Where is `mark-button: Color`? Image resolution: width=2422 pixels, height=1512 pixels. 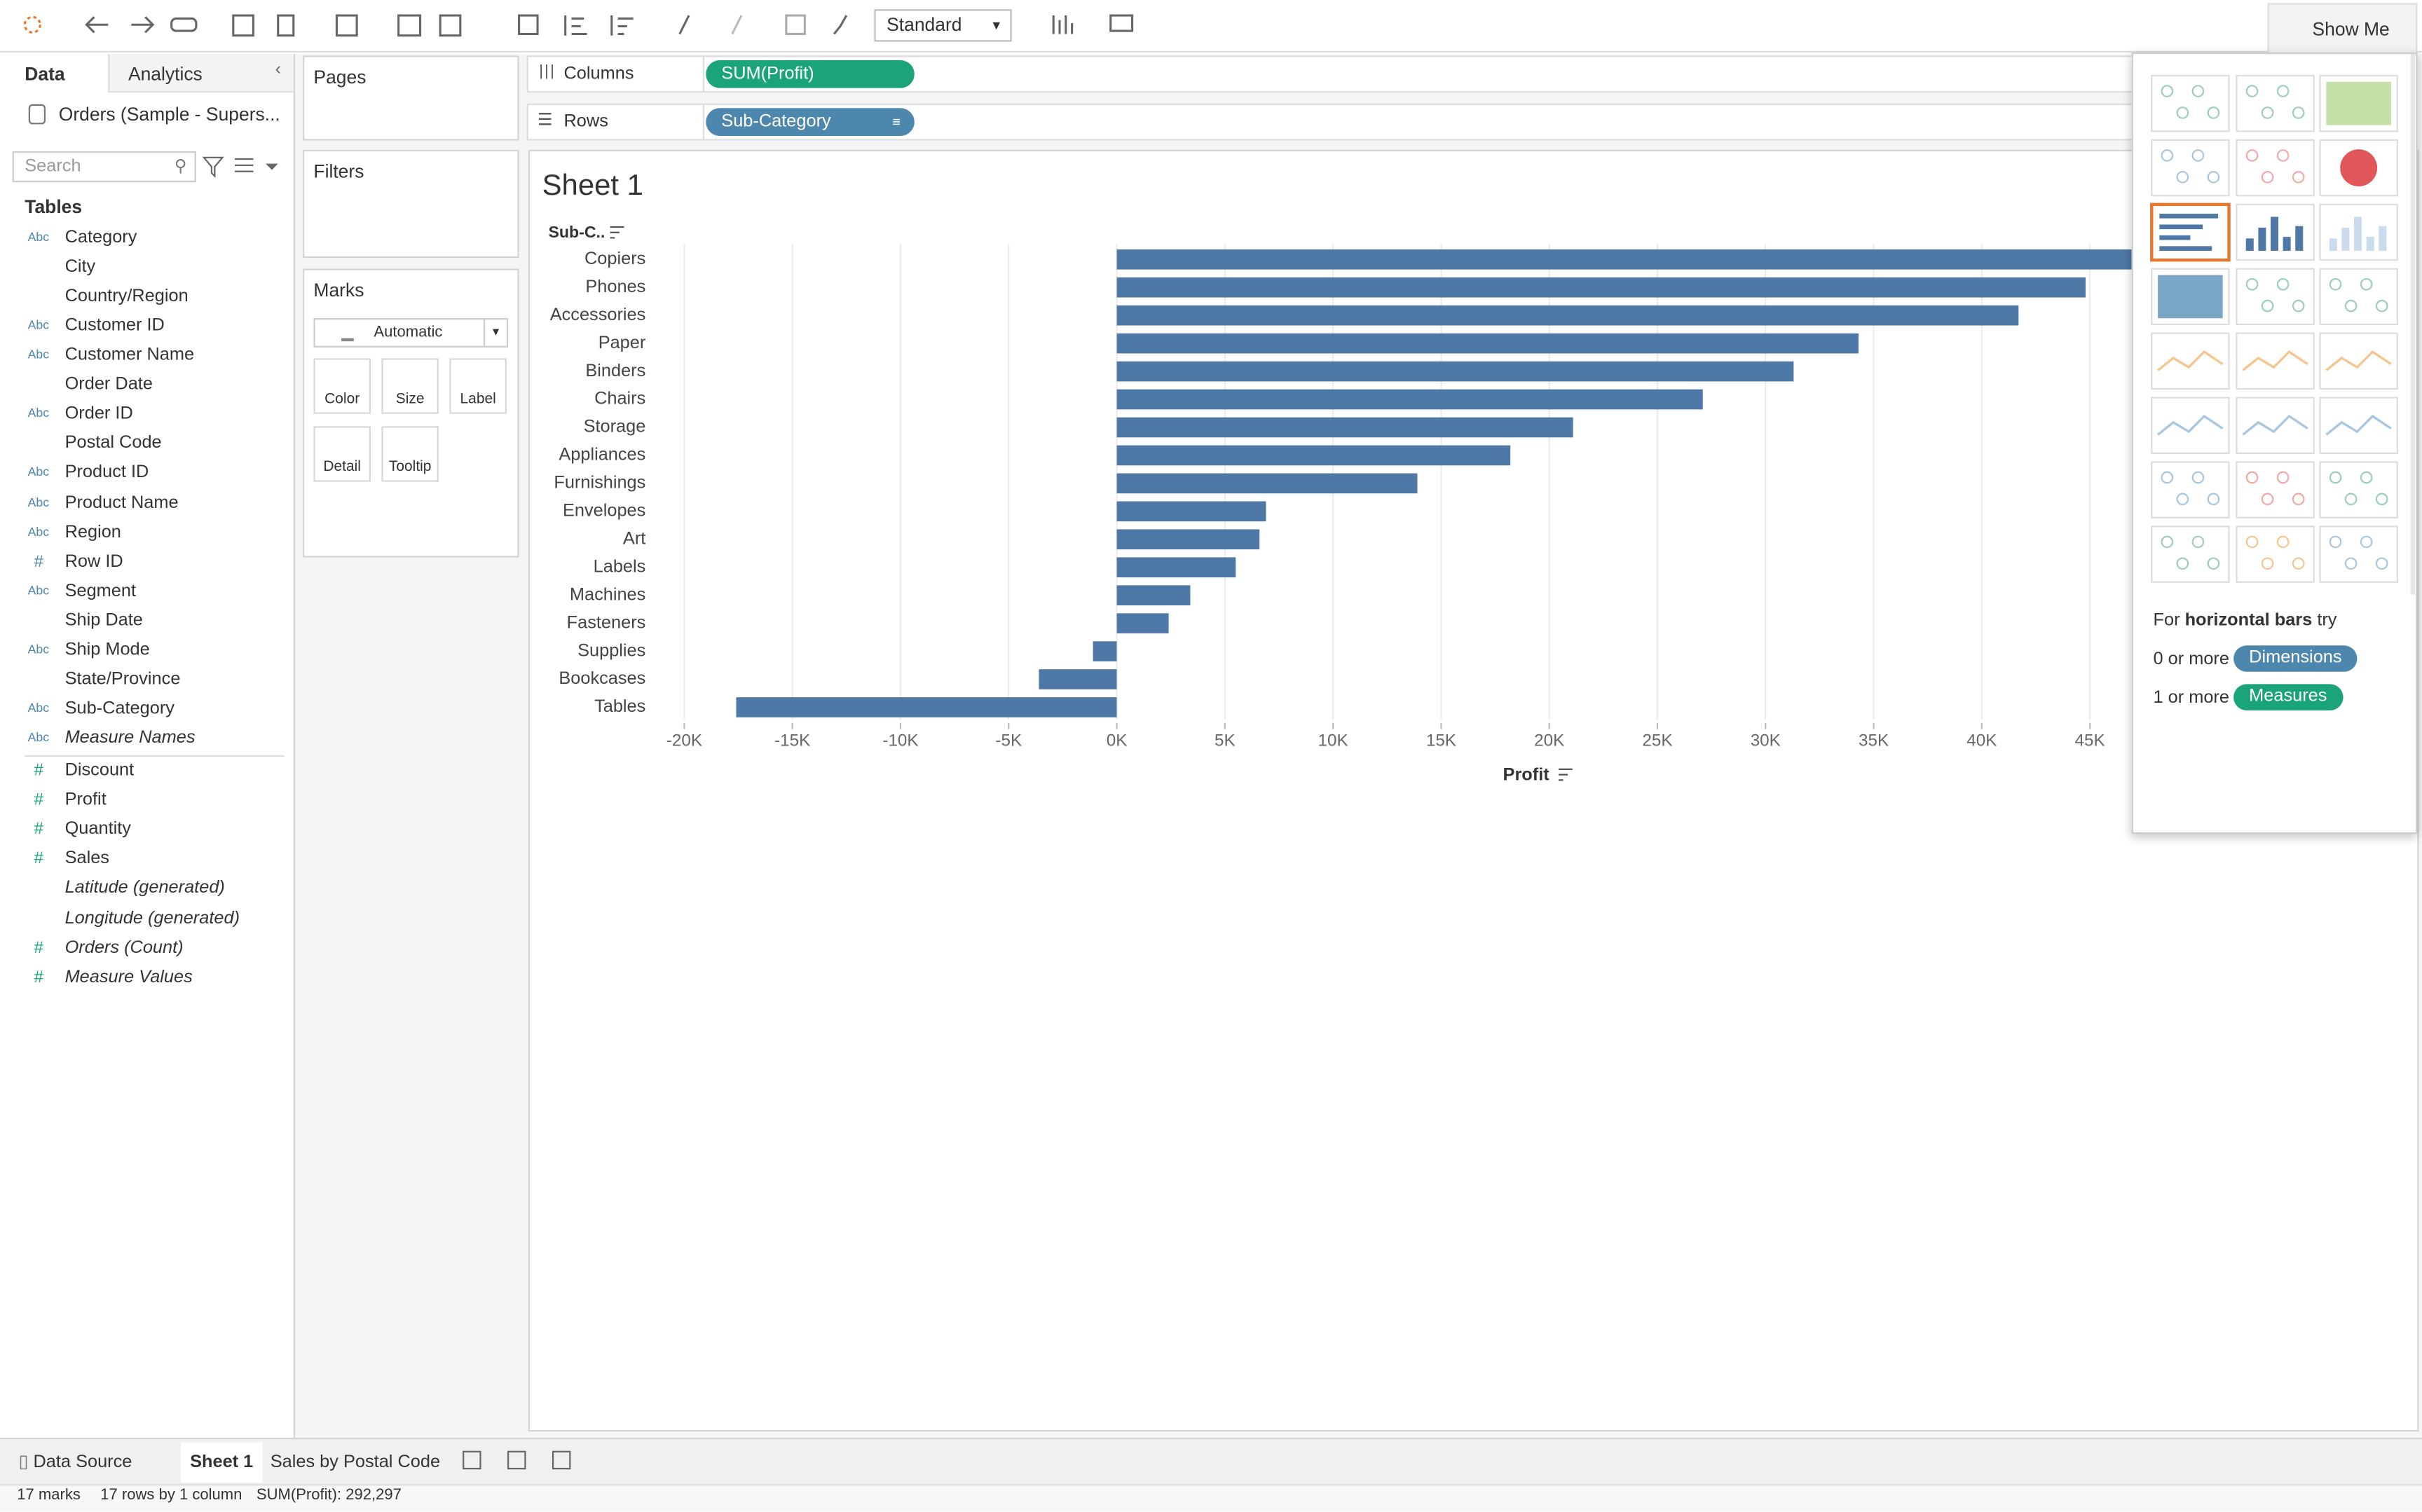 mark-button: Color is located at coordinates (342, 386).